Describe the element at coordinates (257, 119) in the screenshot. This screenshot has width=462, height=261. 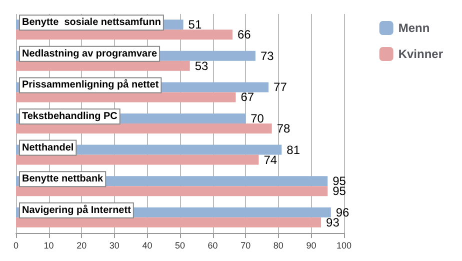
I see `data-label: 70` at that location.